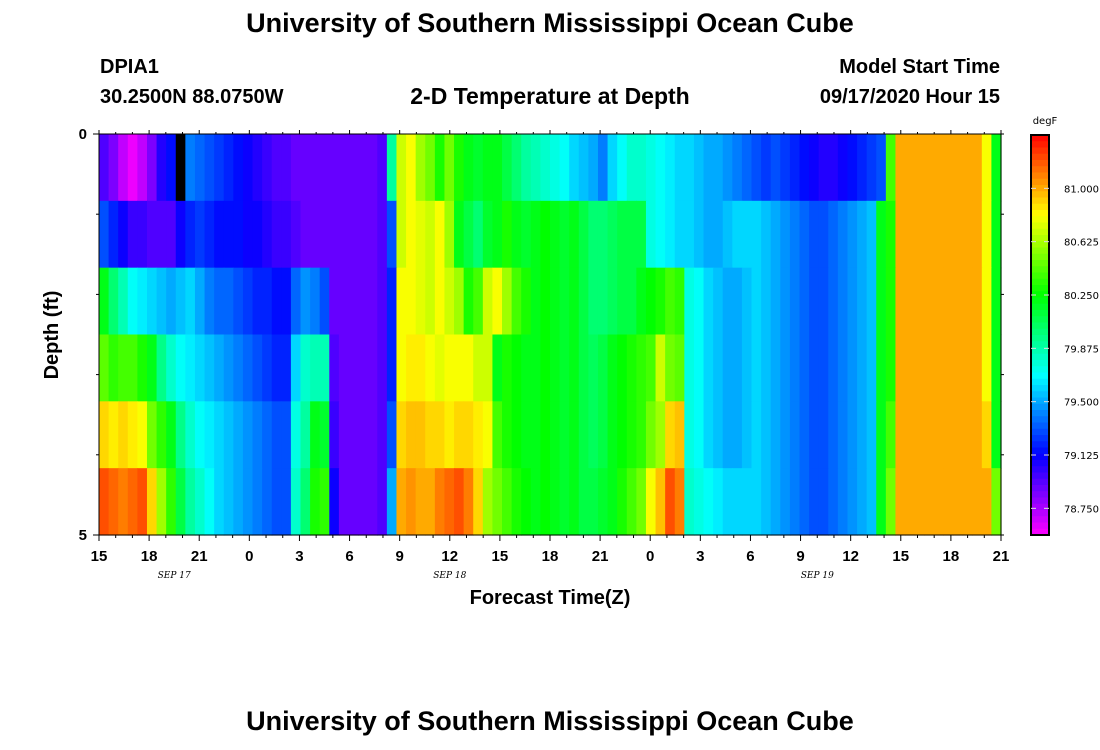 The width and height of the screenshot is (1100, 750). What do you see at coordinates (1001, 556) in the screenshot?
I see `x-tick-label: 21` at bounding box center [1001, 556].